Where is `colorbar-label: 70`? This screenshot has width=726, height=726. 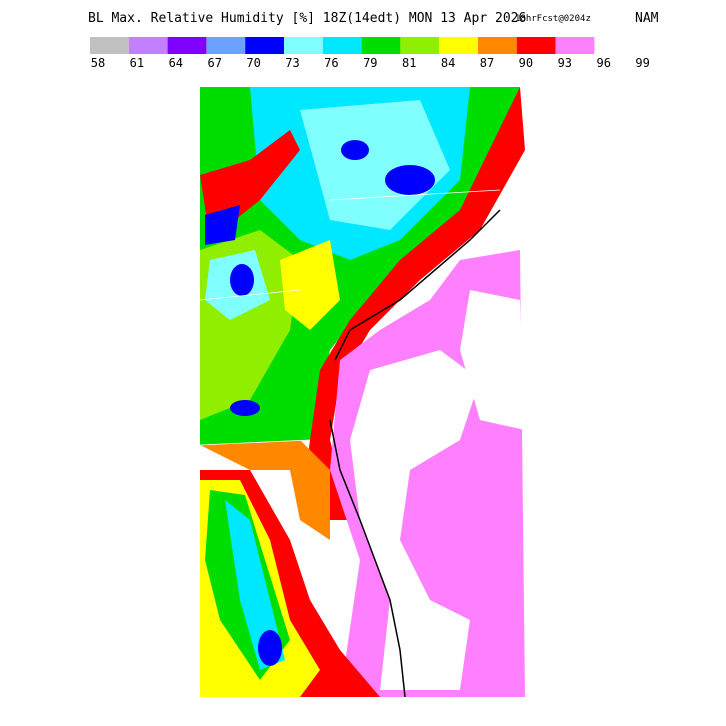
colorbar-label: 70 is located at coordinates (253, 63).